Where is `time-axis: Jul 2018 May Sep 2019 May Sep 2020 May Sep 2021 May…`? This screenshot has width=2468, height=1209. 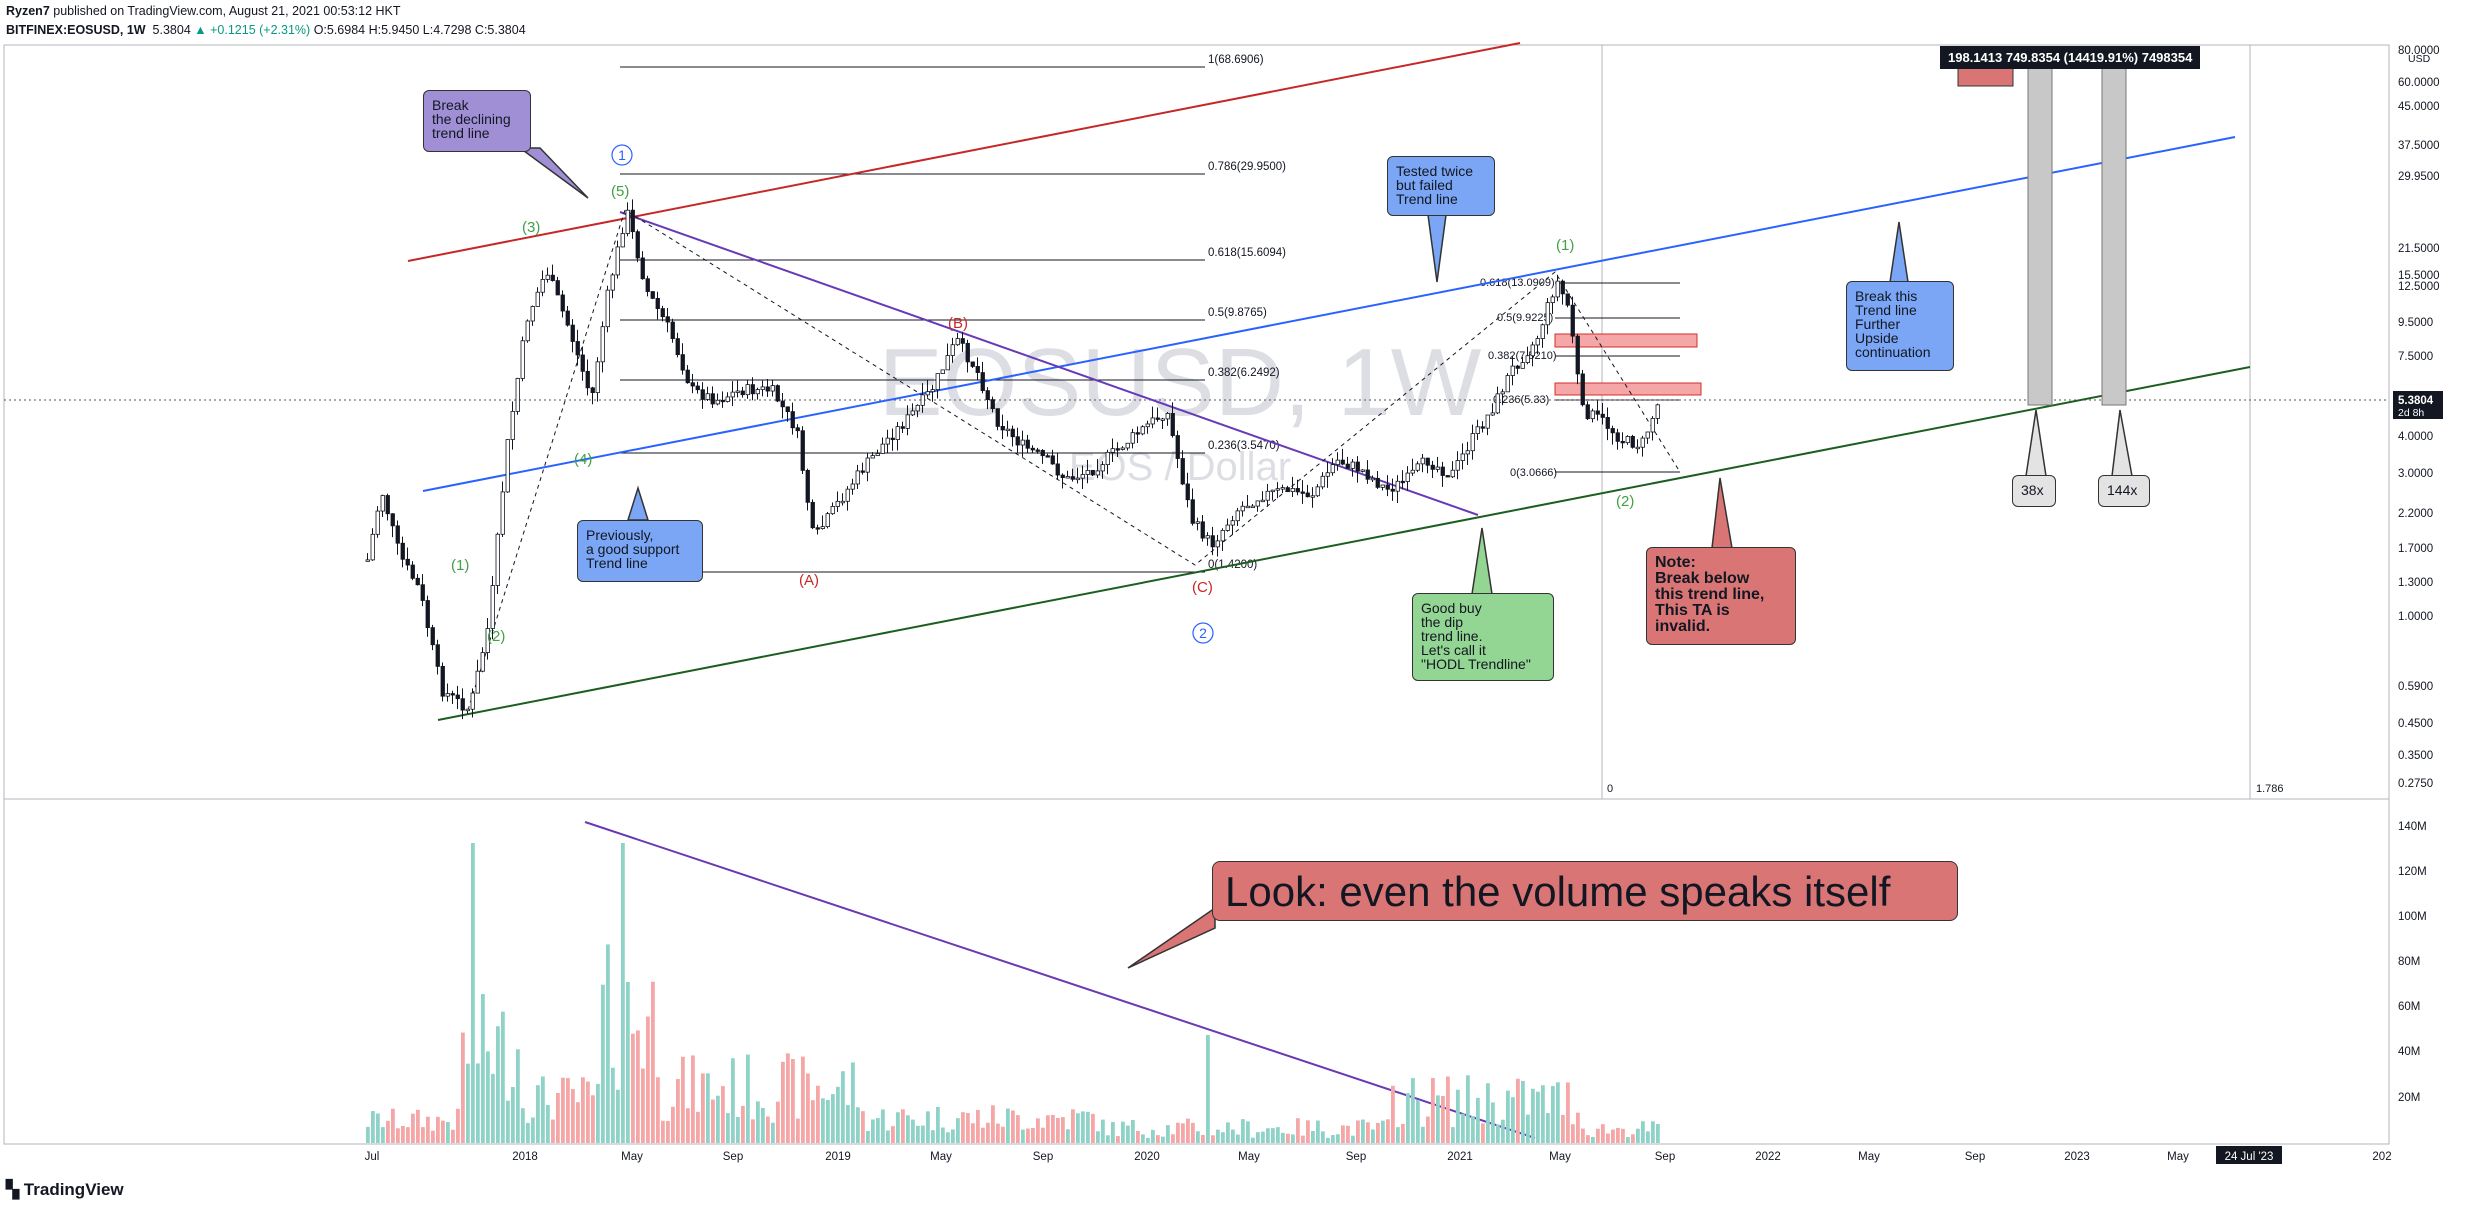 time-axis: Jul 2018 May Sep 2019 May Sep 2020 May Sep 2021 May… is located at coordinates (1378, 1155).